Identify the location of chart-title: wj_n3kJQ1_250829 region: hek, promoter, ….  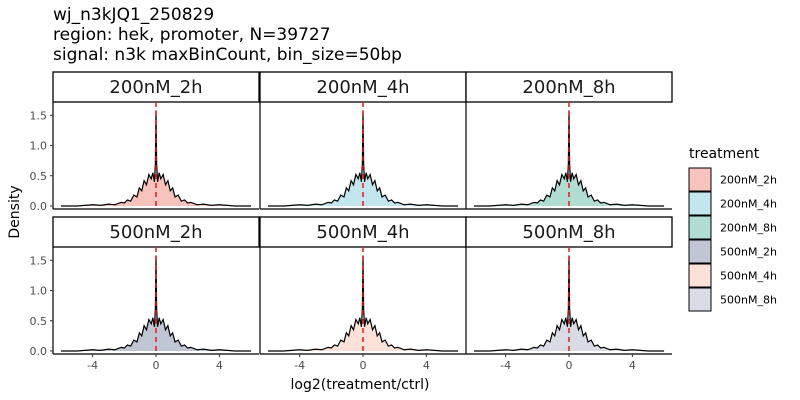
(227, 35).